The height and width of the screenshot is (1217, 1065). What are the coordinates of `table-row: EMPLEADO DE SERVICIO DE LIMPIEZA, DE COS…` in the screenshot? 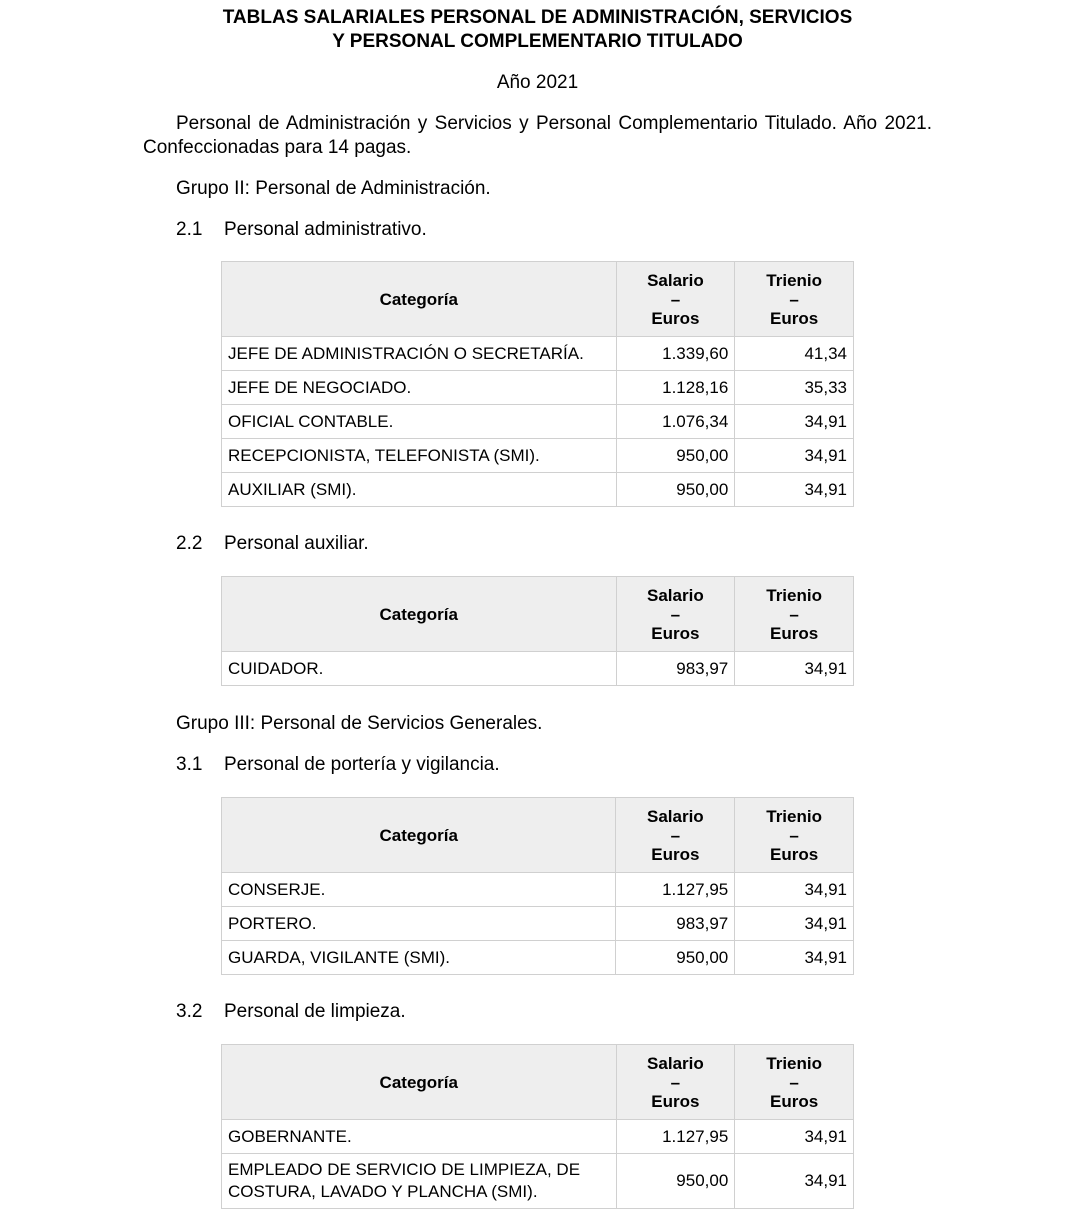 It's located at (537, 1181).